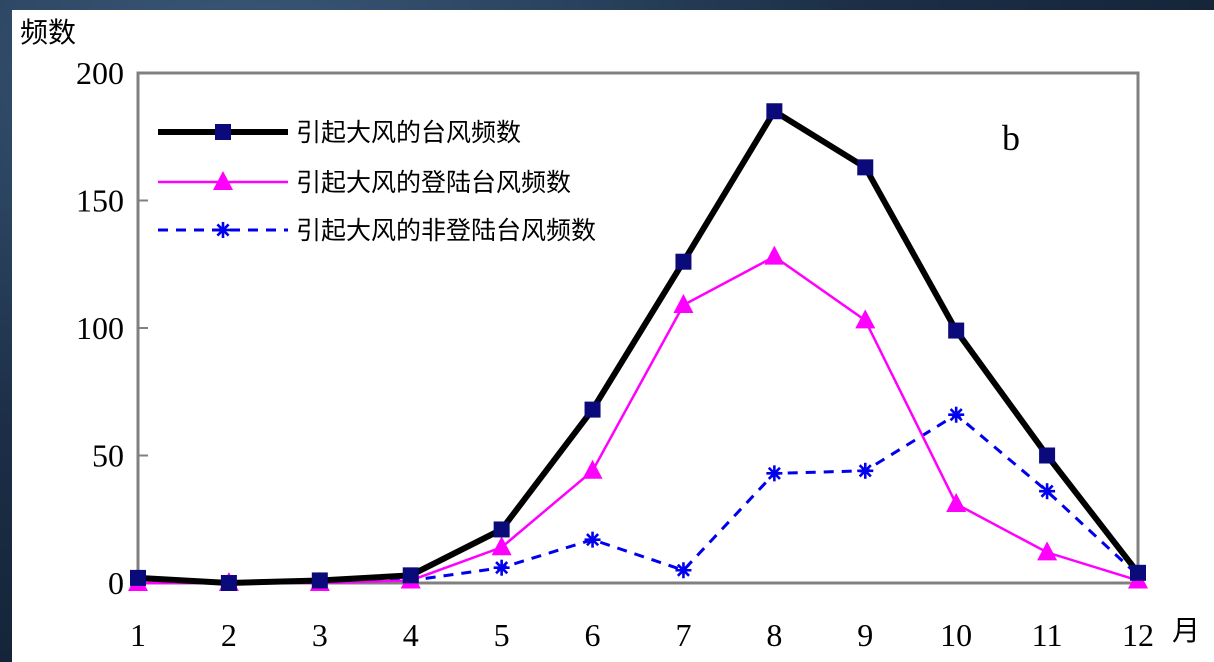 The image size is (1214, 662). I want to click on legend-item-1: 引起大风的台风频数, so click(339, 132).